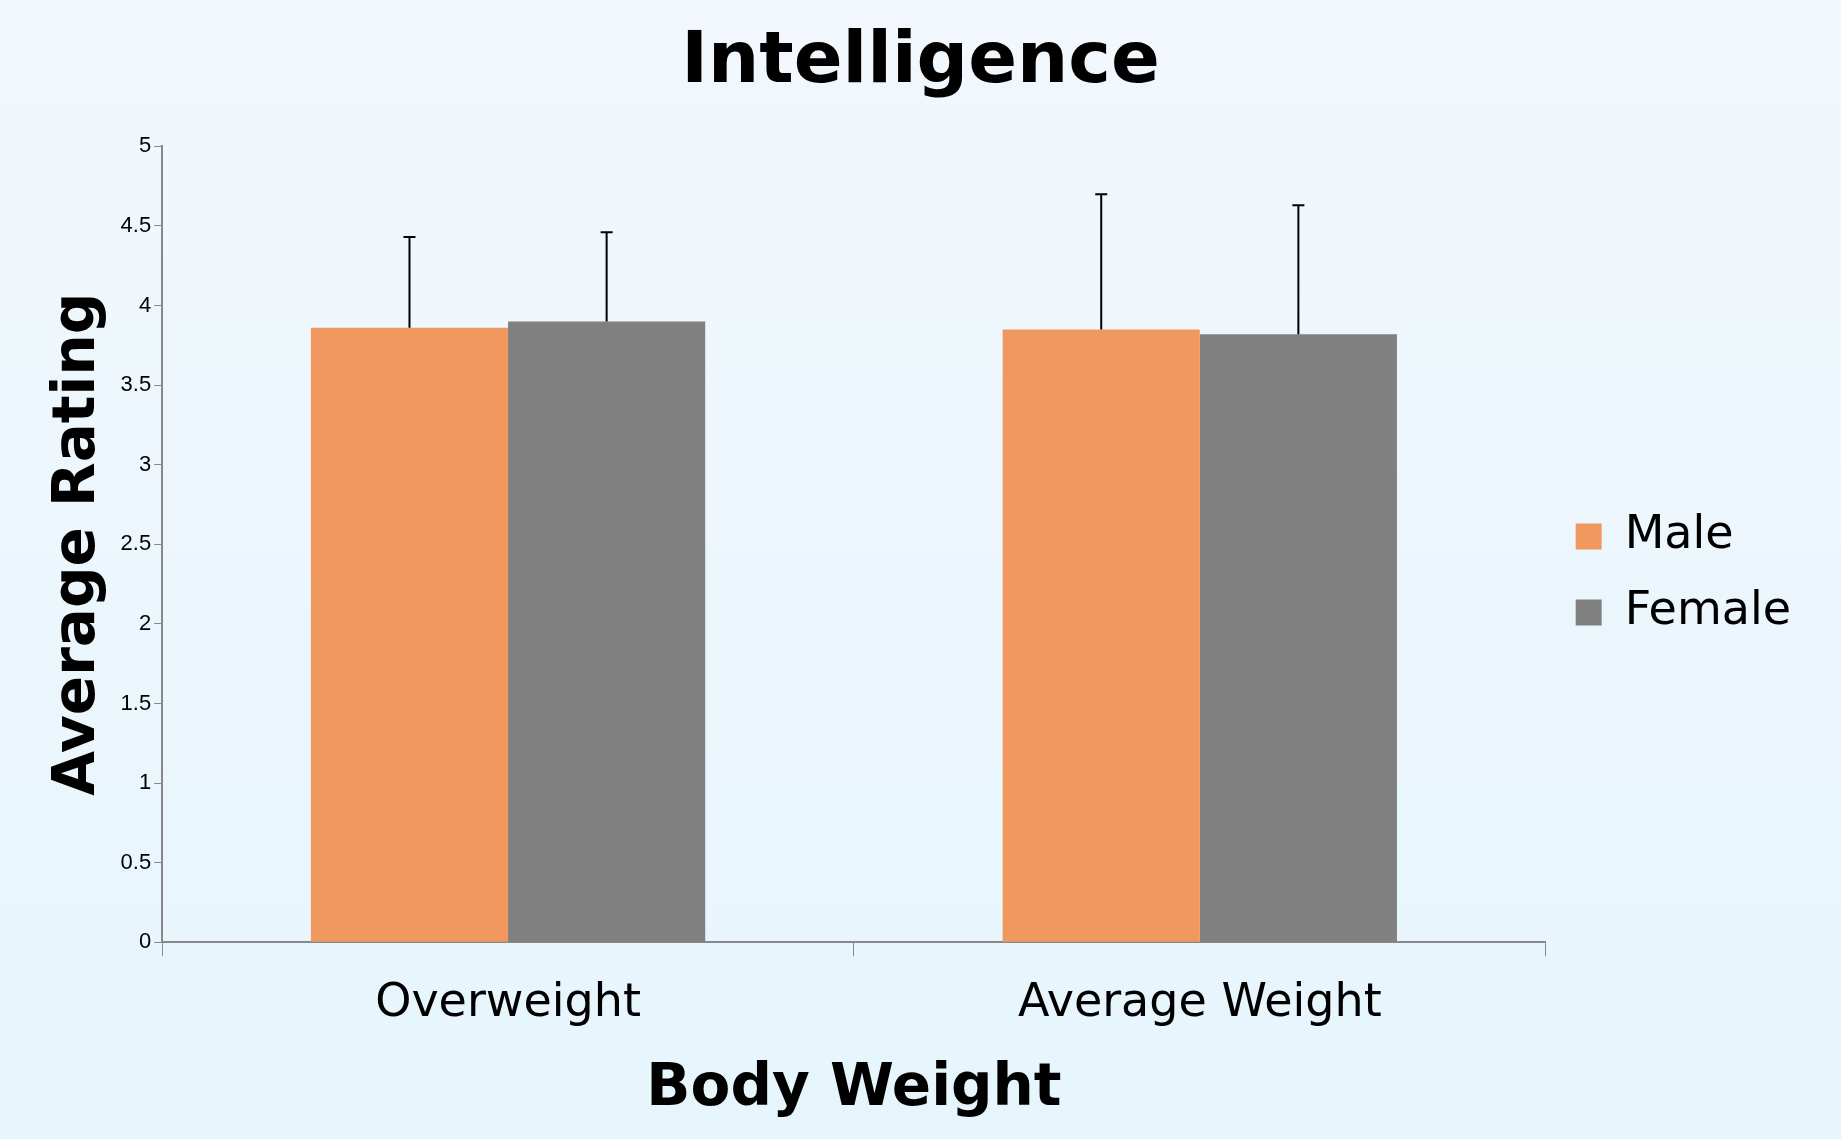 The image size is (1841, 1139). I want to click on y-tick-label: 2, so click(145, 622).